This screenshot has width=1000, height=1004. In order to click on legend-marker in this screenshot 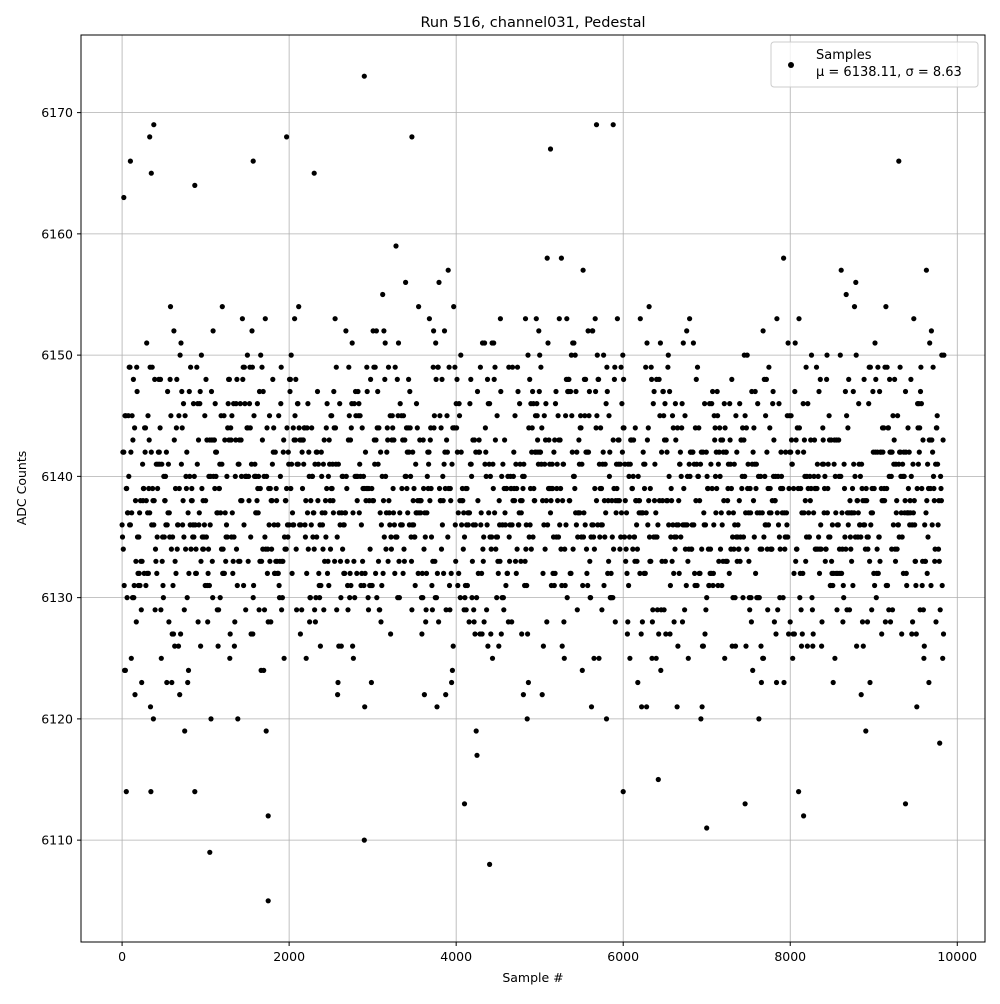, I will do `click(791, 65)`.